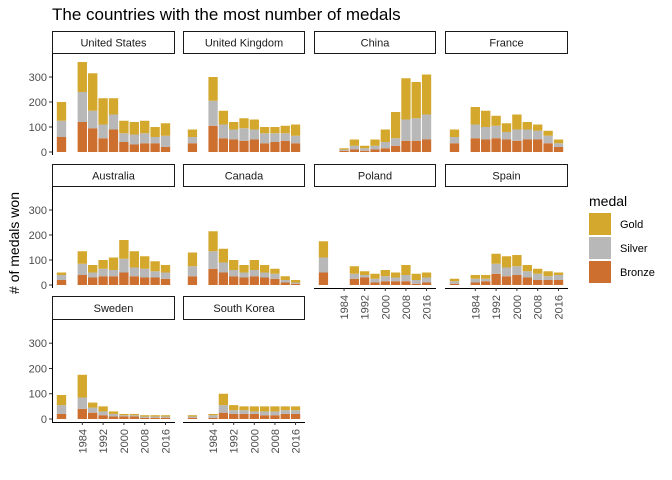 This screenshot has height=480, width=672. I want to click on facet-label: Poland, so click(375, 177).